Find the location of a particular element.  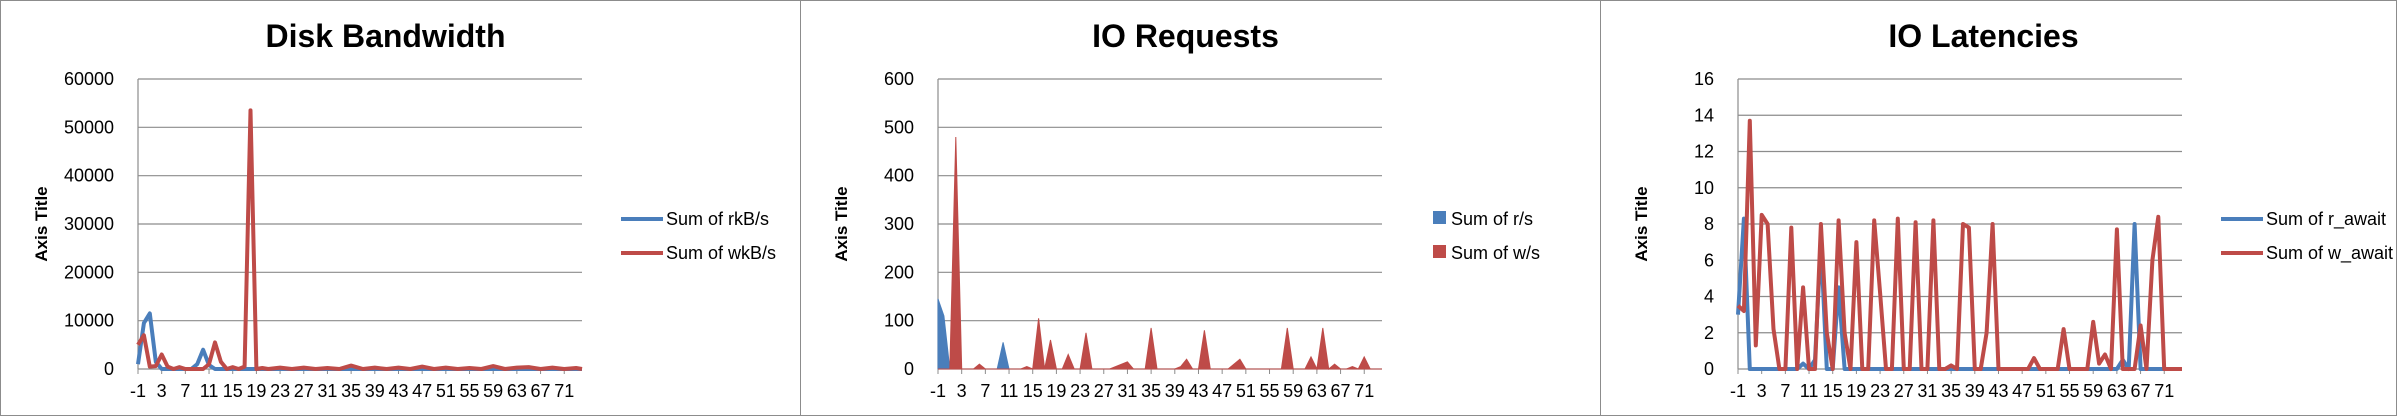

y-tick-label: 10000 is located at coordinates (89, 321).